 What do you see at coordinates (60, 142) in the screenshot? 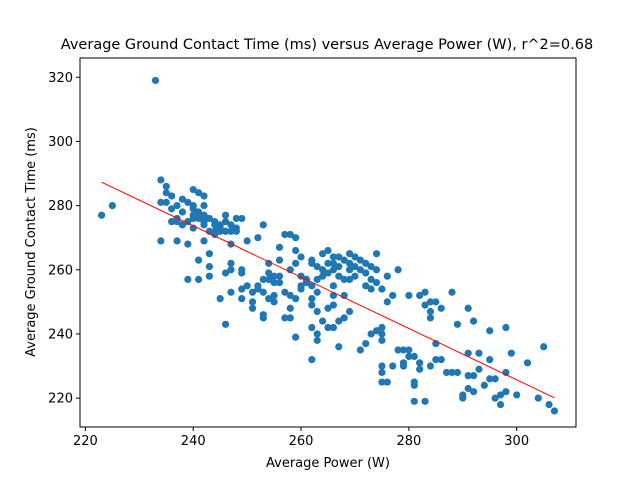
I see `y-tick-label: 300` at bounding box center [60, 142].